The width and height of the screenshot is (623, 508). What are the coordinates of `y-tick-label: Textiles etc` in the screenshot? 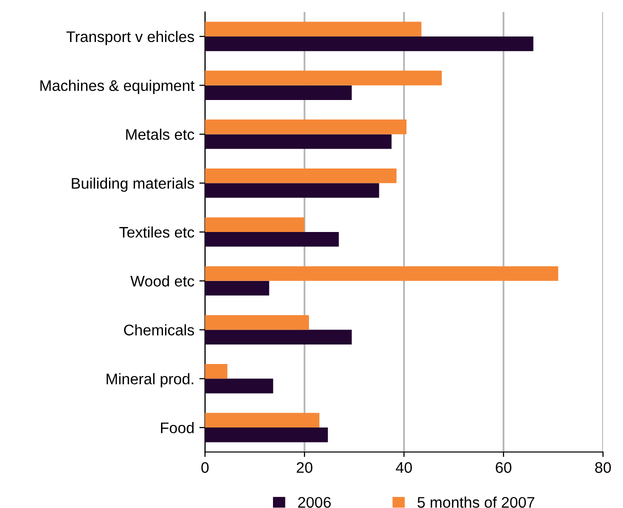 It's located at (156, 232).